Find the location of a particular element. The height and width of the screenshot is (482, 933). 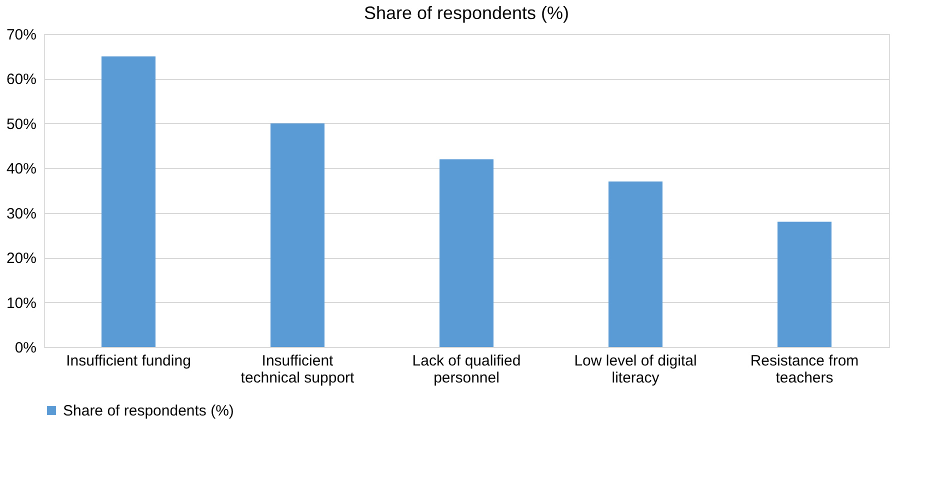

y-tick-label: 30% is located at coordinates (21, 213).